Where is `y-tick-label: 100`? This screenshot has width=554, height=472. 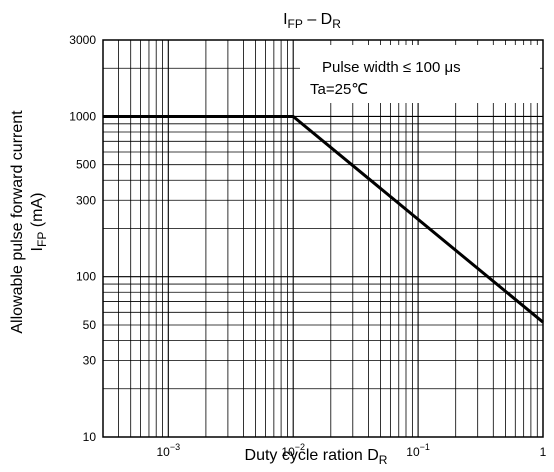
y-tick-label: 100 is located at coordinates (86, 277).